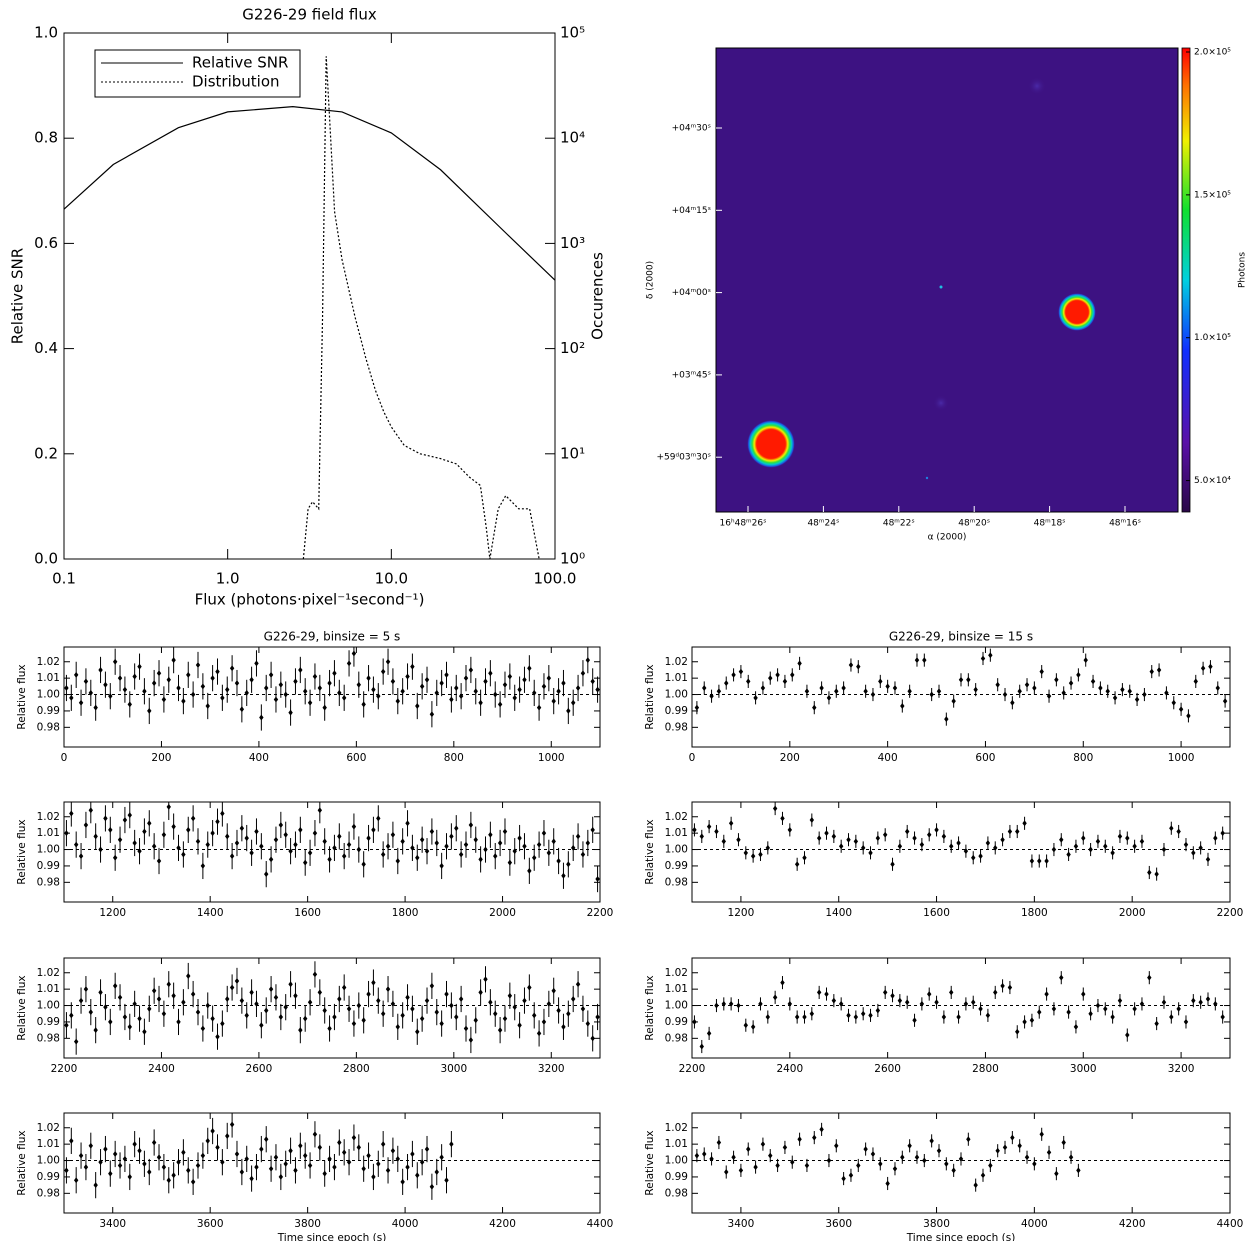 This screenshot has height=1241, width=1256. I want to click on faint-source, so click(1037, 86).